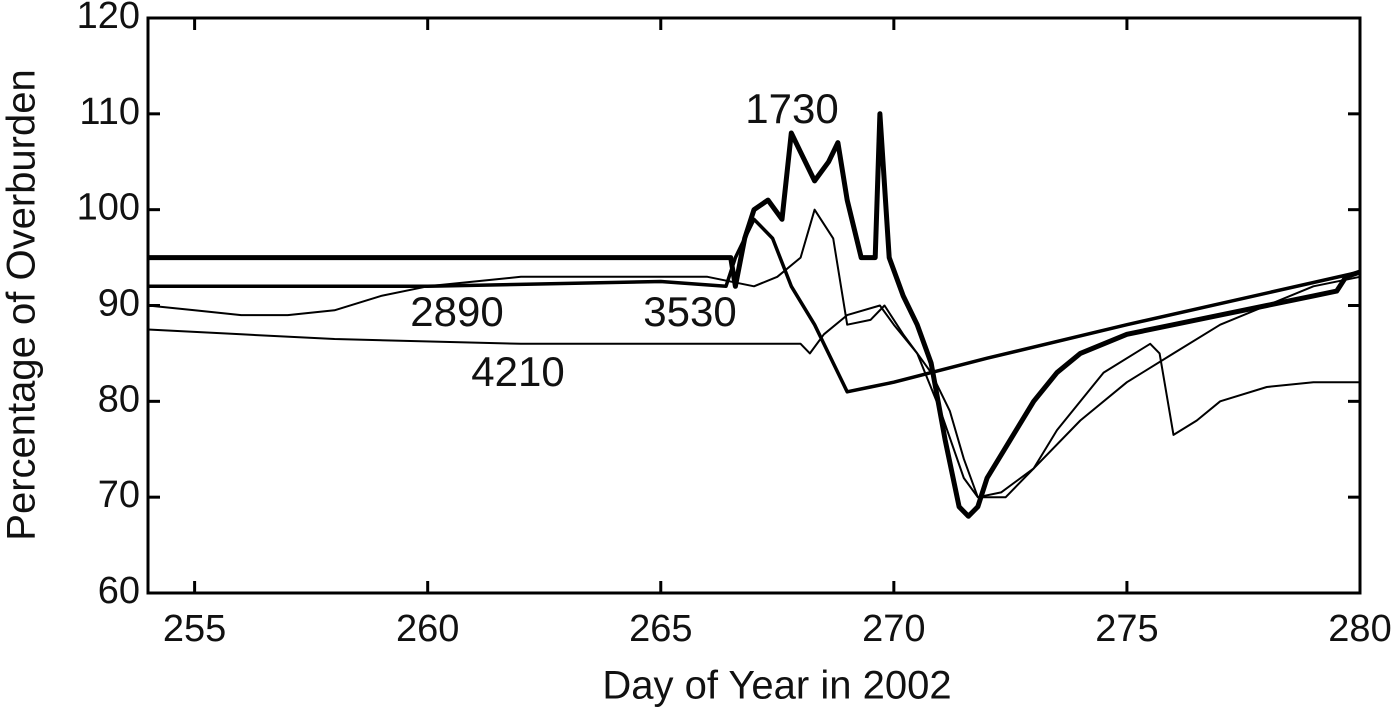  Describe the element at coordinates (109, 112) in the screenshot. I see `y-tick-label: 110` at that location.